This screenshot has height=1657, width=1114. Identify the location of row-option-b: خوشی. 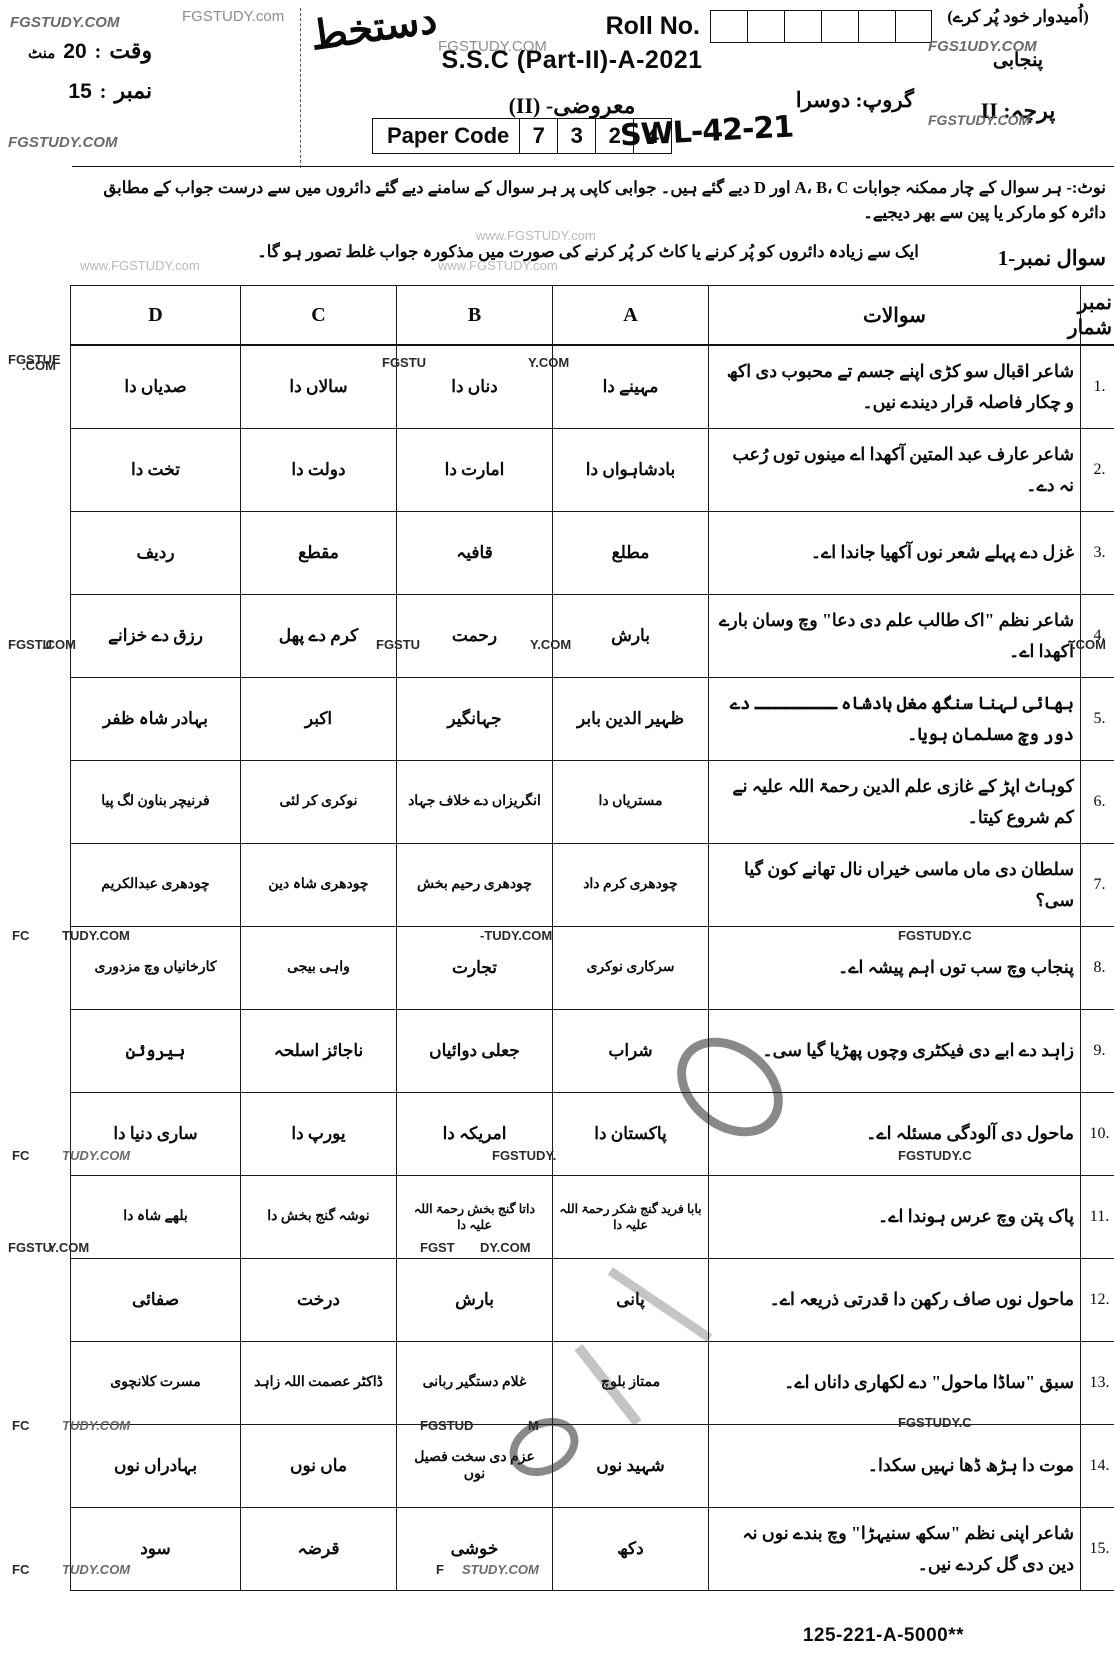
(474, 1548).